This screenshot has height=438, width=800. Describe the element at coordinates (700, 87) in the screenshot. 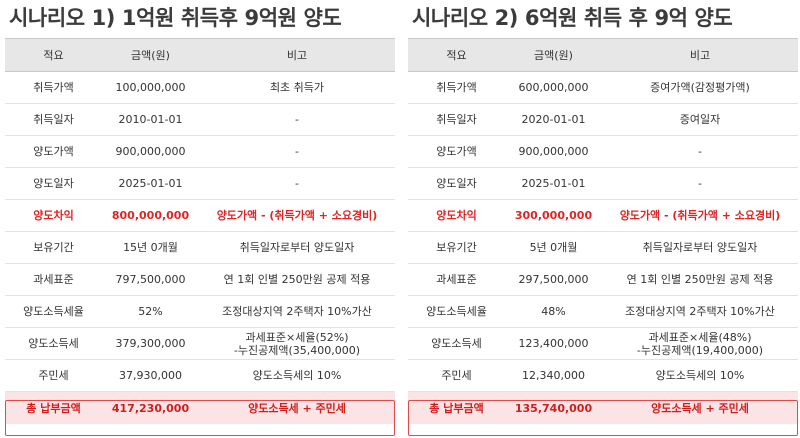

I see `row-note: 증여가액(감정평가액)` at that location.